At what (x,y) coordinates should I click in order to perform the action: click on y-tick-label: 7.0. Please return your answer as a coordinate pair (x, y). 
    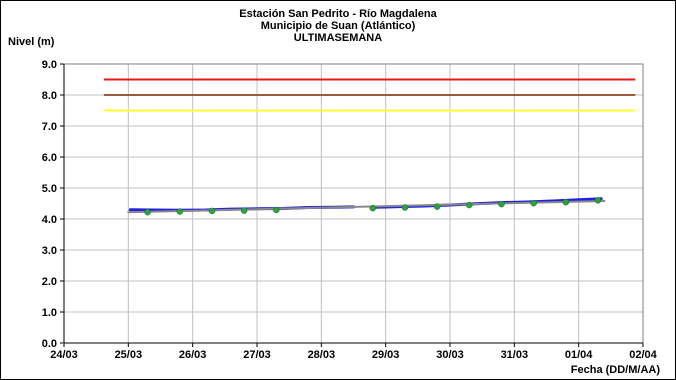
    Looking at the image, I should click on (49, 127).